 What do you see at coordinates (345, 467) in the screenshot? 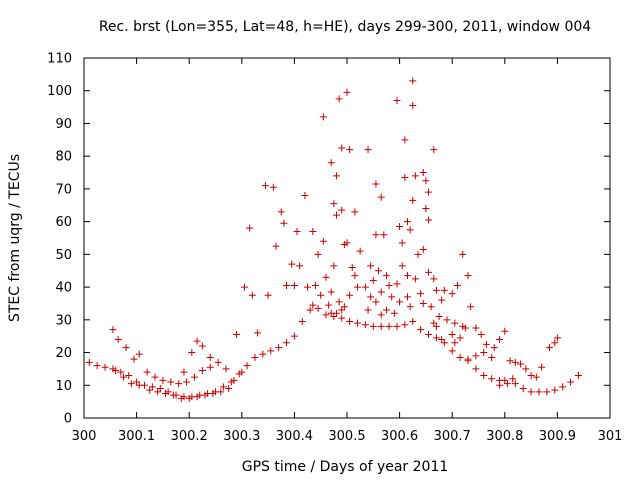
I see `x-axis-label: GPS time / Days of year 2011` at bounding box center [345, 467].